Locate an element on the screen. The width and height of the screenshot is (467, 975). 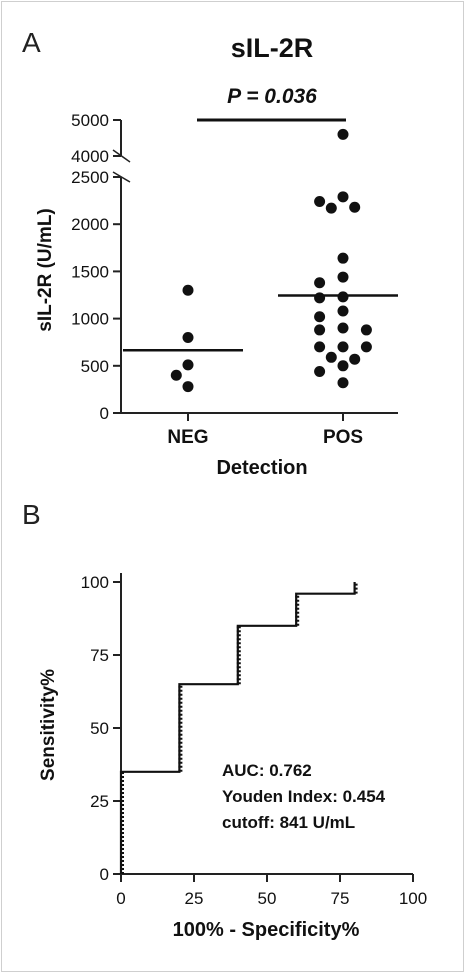
y-tick-label: 2000 is located at coordinates (90, 224).